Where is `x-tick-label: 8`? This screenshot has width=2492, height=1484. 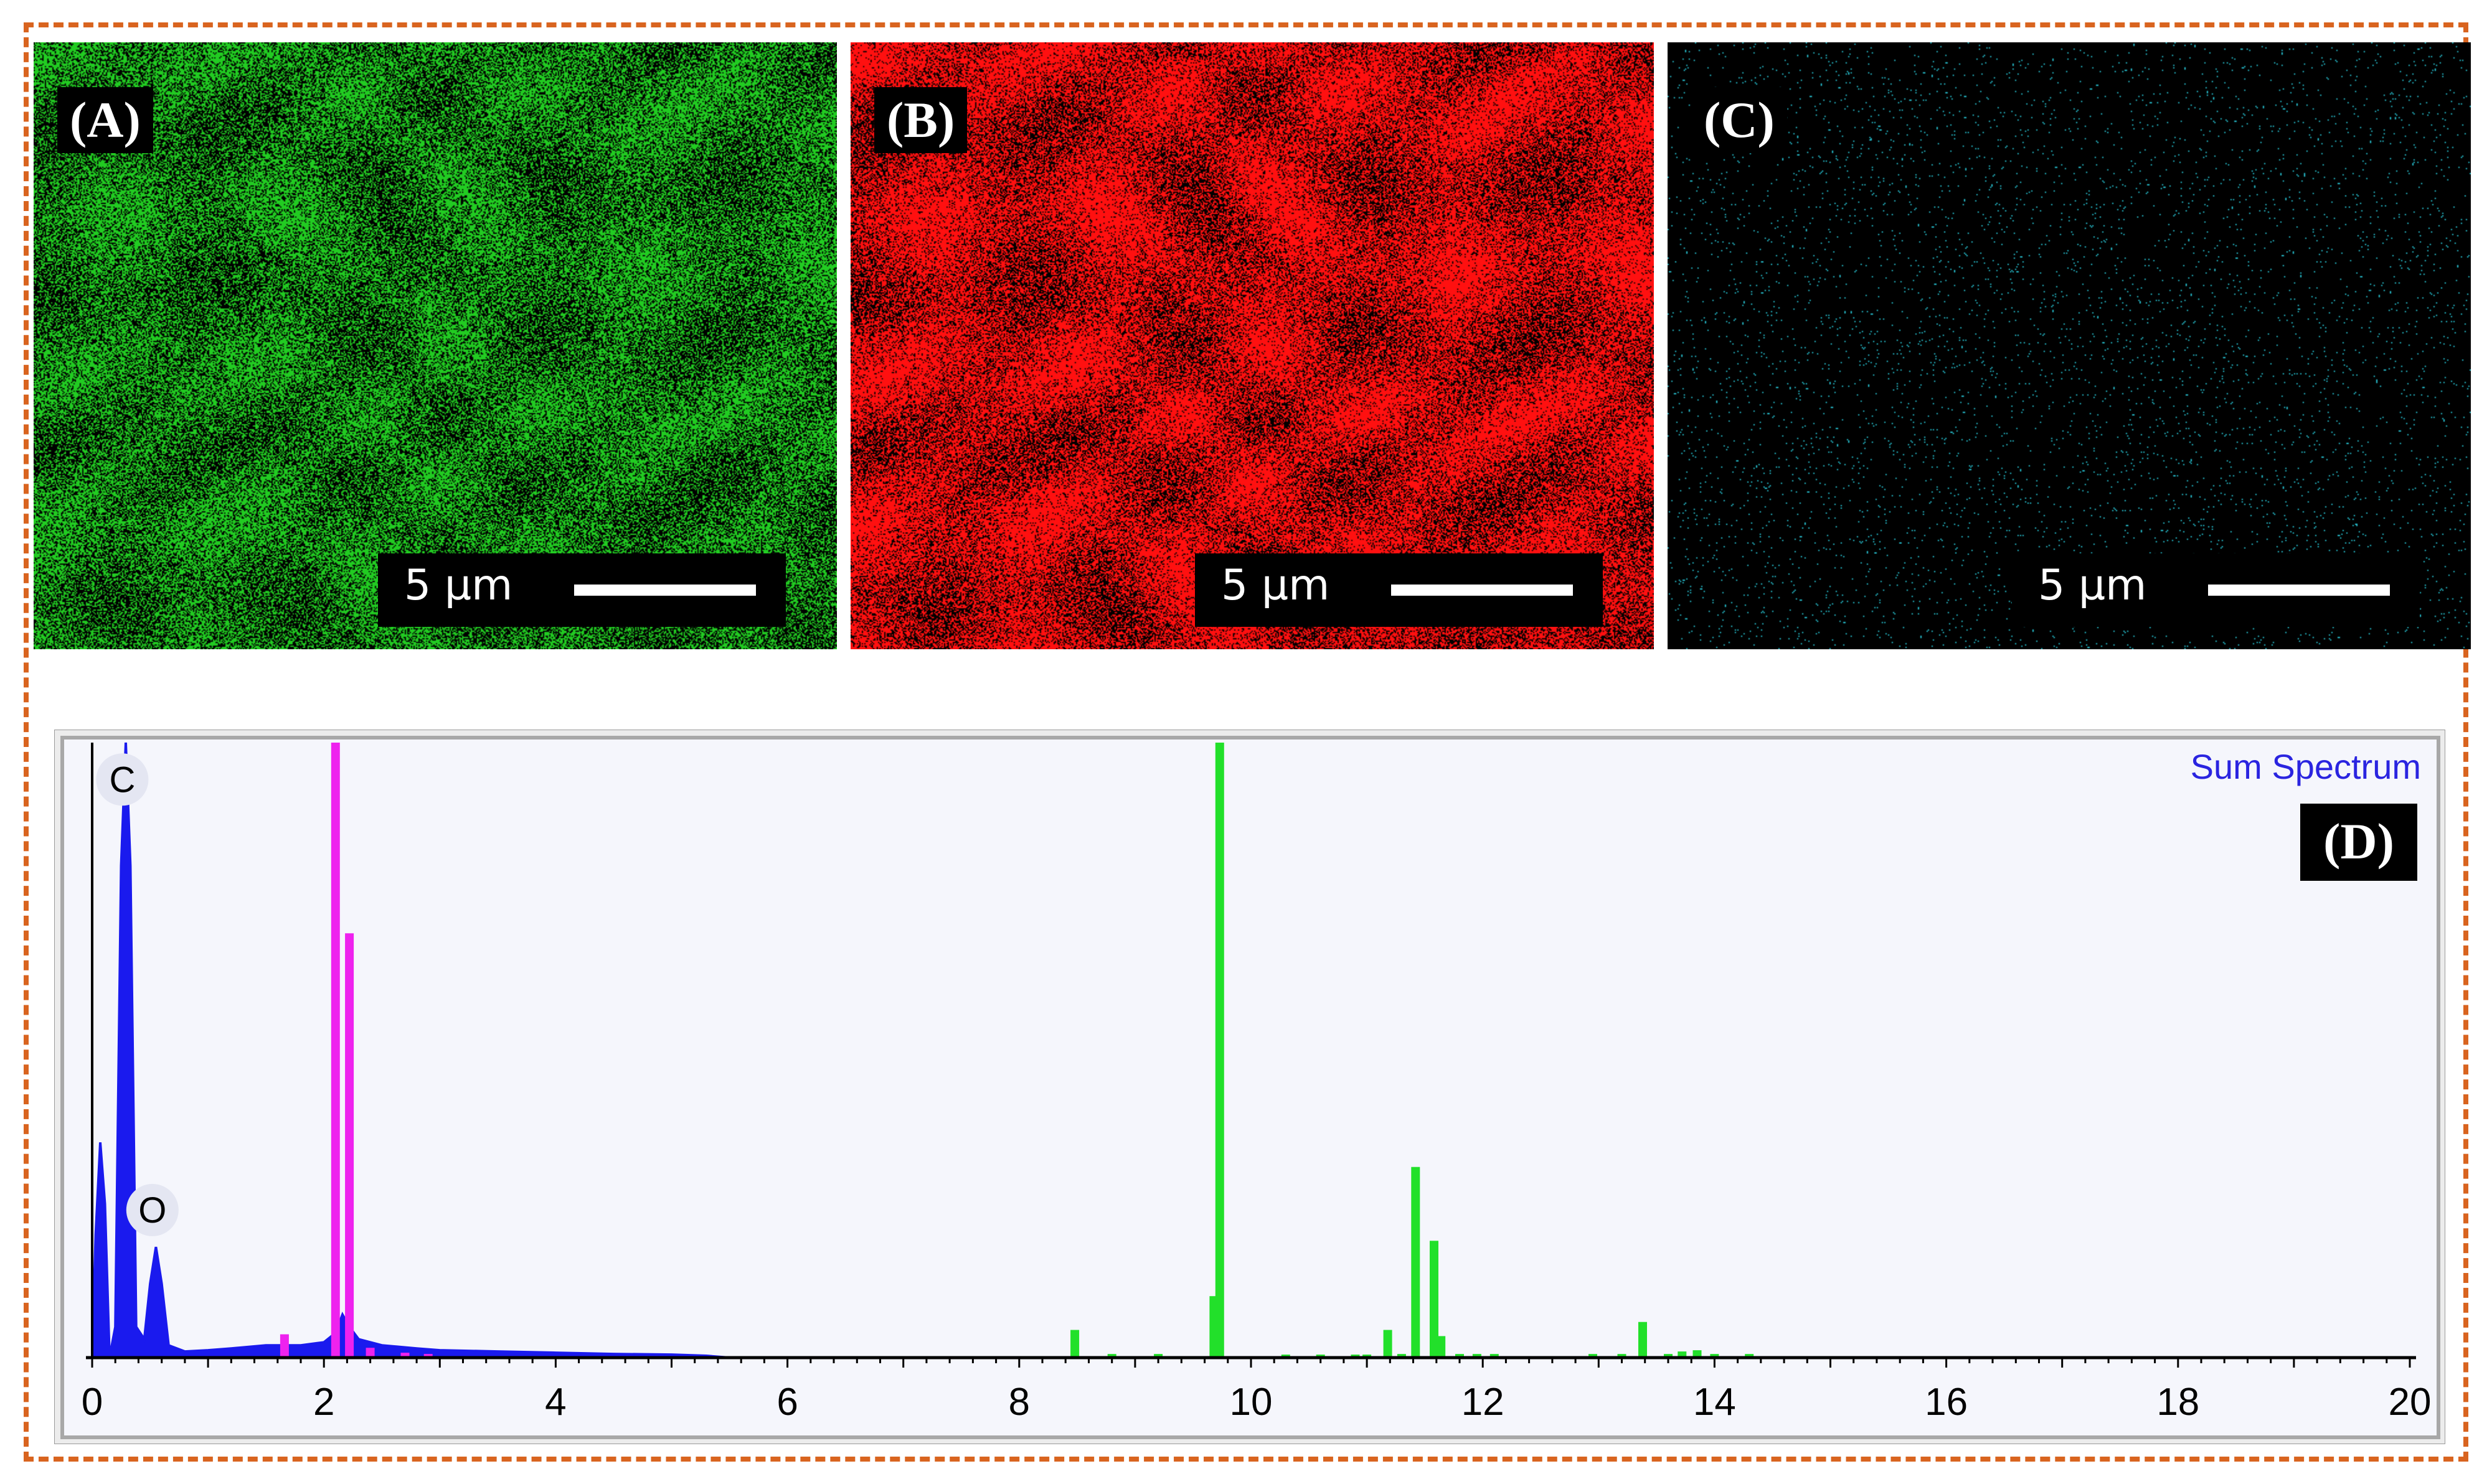
x-tick-label: 8 is located at coordinates (1020, 1402).